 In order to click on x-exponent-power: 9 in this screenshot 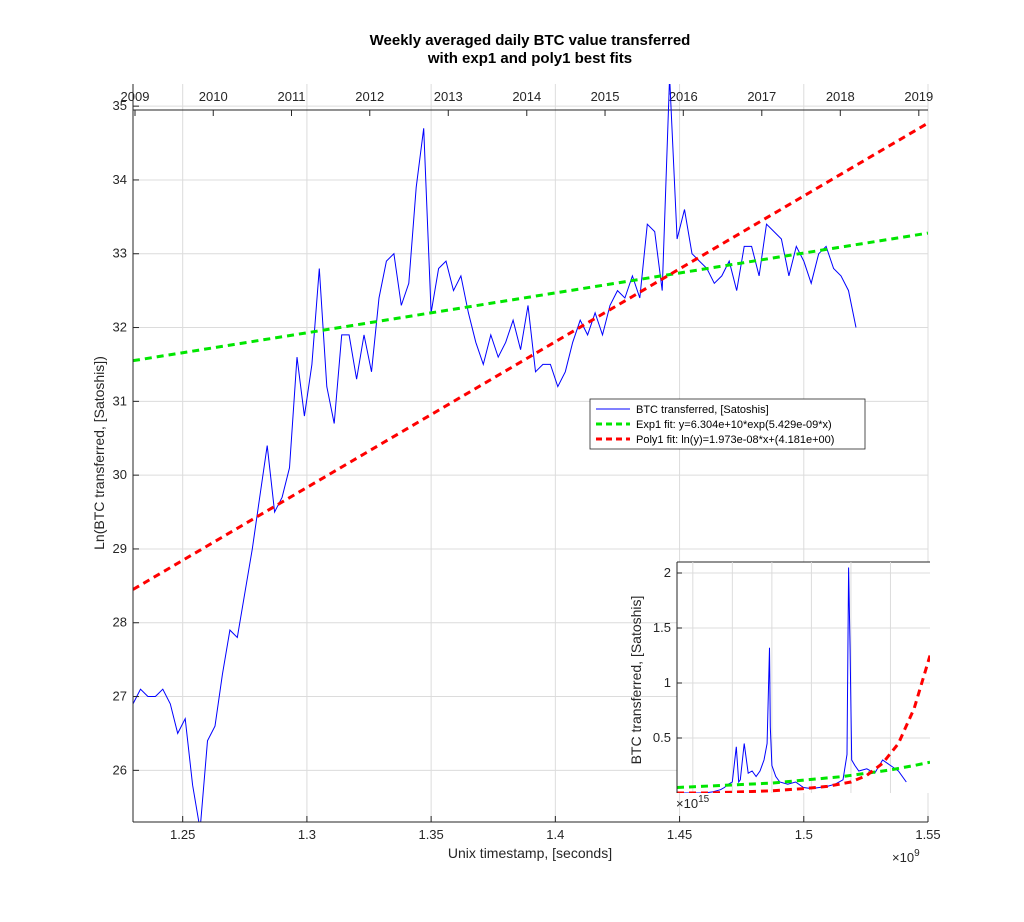, I will do `click(917, 853)`.